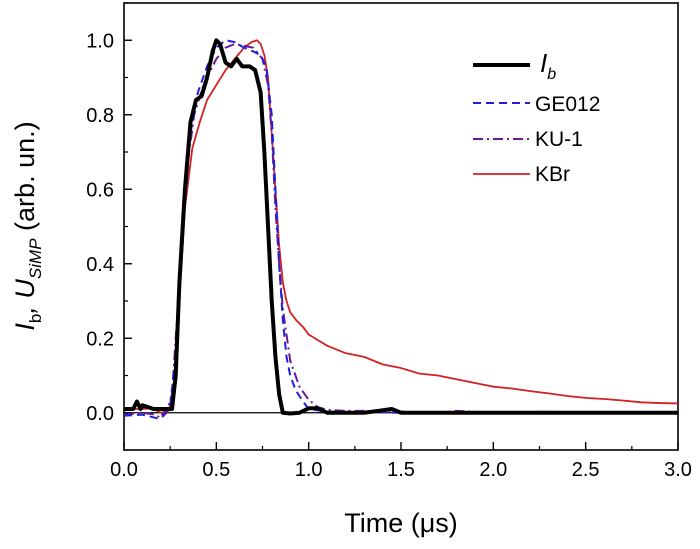 The image size is (700, 549). I want to click on y-tick-label: 1.0, so click(100, 41).